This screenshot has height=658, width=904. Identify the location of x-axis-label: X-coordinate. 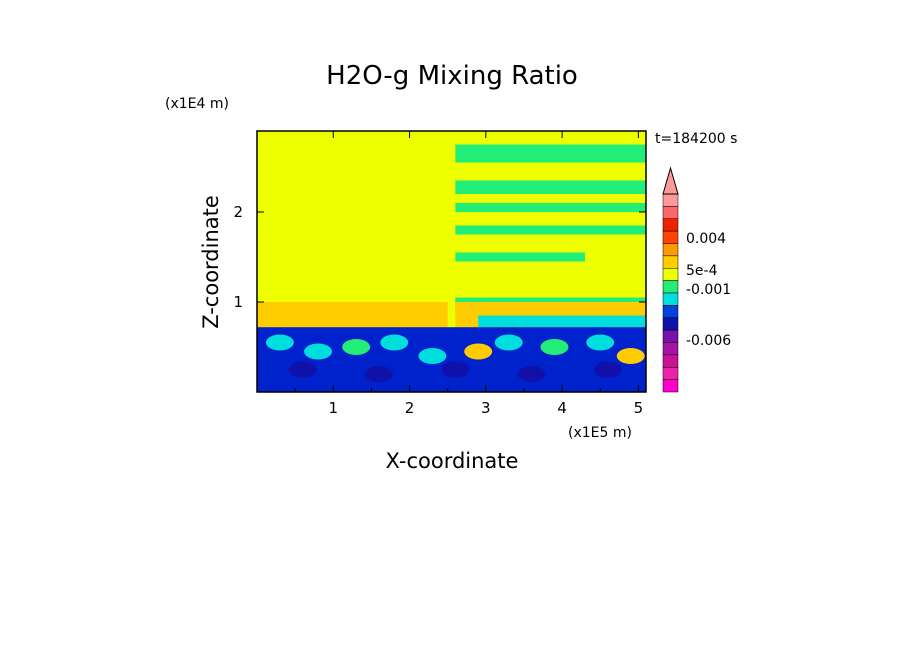
(452, 461).